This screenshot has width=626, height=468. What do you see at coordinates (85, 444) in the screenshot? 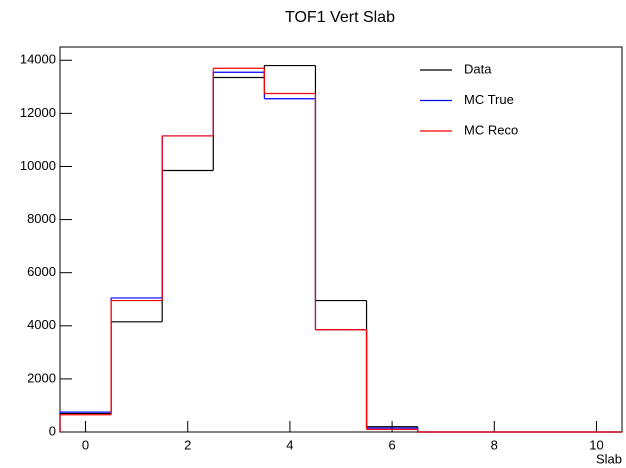
I see `x-tick-label: 0` at bounding box center [85, 444].